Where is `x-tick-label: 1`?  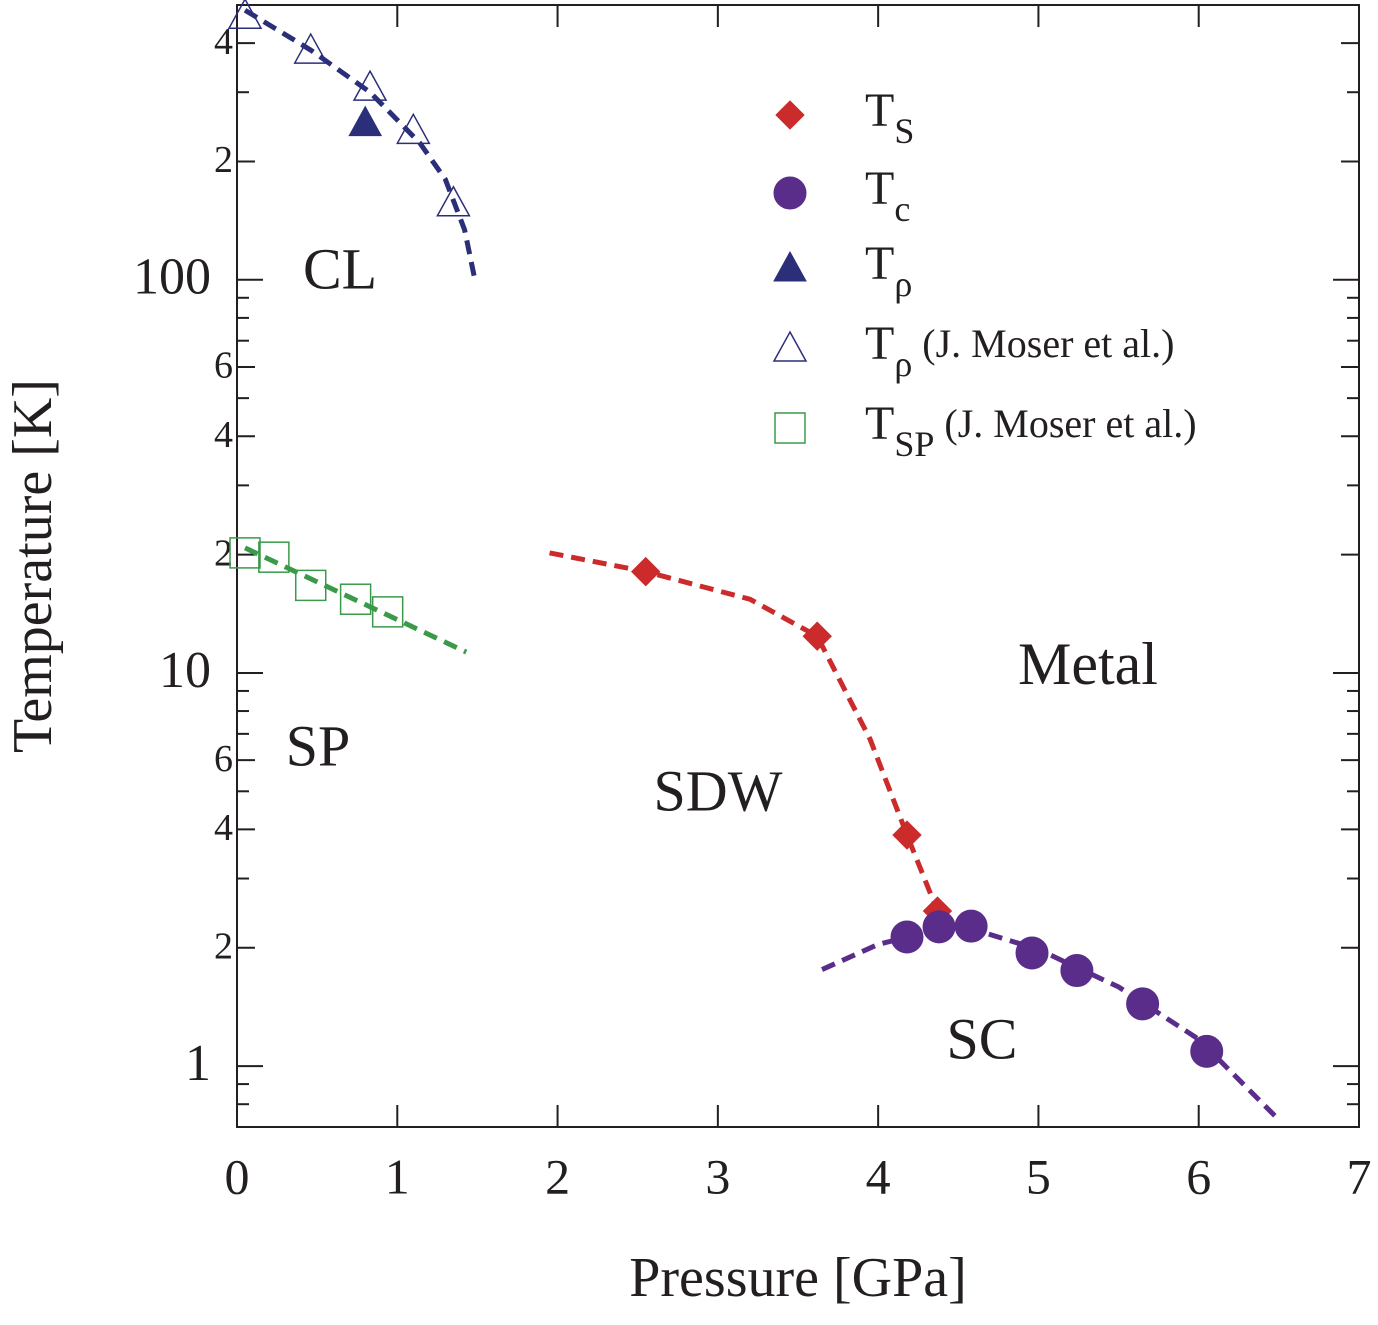 x-tick-label: 1 is located at coordinates (397, 1176).